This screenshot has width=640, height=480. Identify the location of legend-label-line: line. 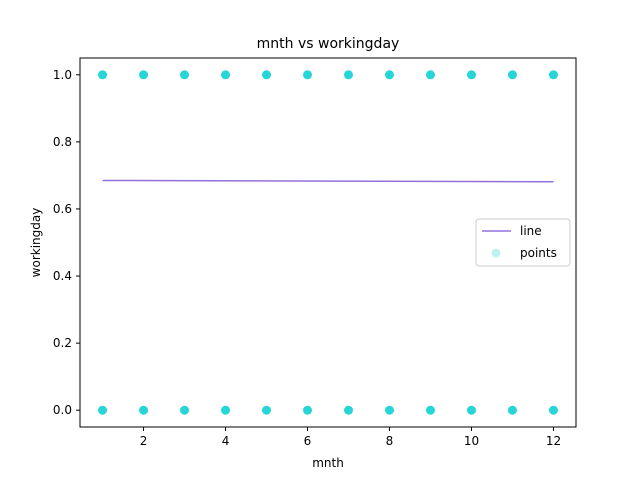
(531, 231).